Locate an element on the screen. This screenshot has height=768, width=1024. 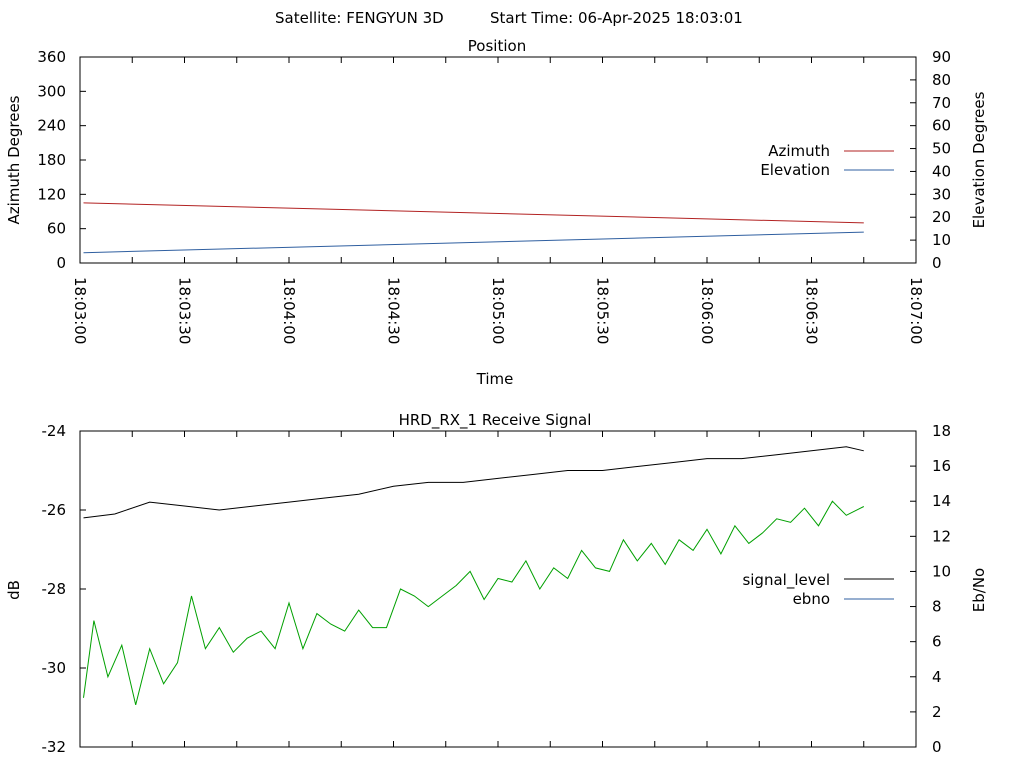
receive-y-axis: -32 -30 -28 -26 -24 is located at coordinates (64, 589).